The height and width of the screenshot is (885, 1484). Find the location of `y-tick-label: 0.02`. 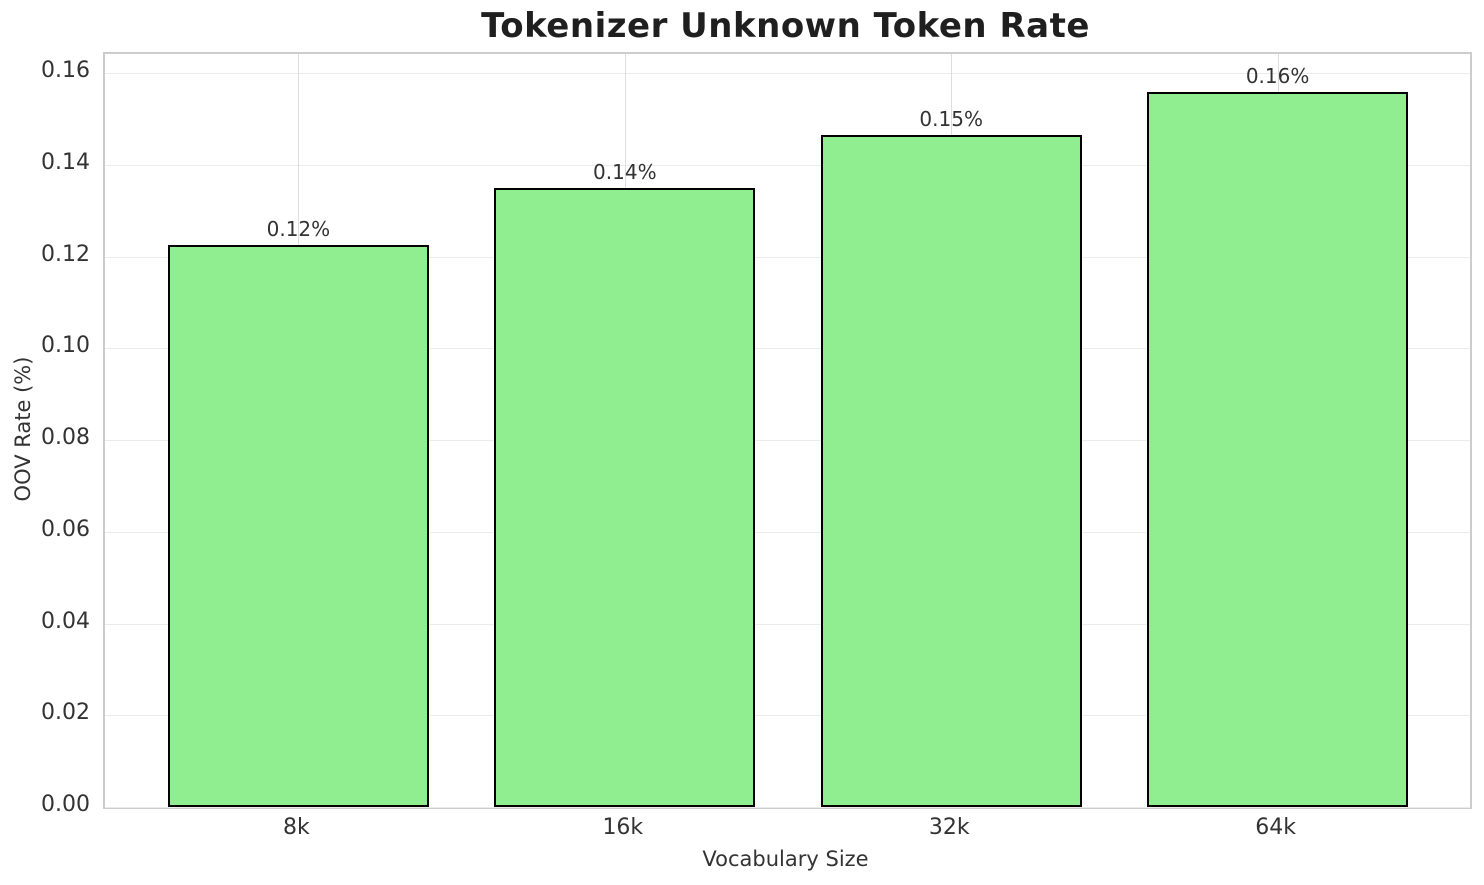

y-tick-label: 0.02 is located at coordinates (65, 713).